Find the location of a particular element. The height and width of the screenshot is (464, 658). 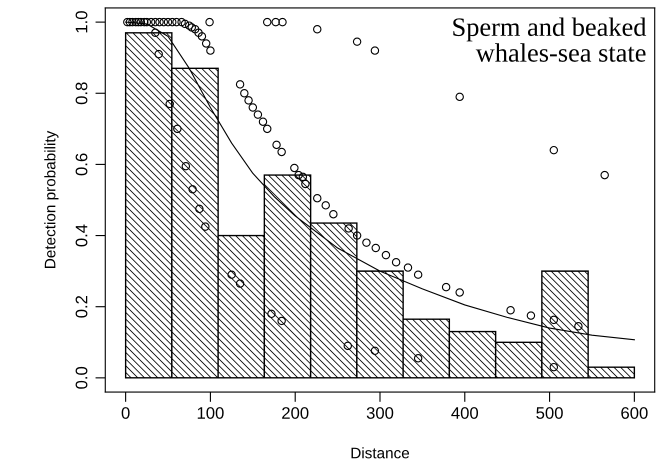

annotation: Sperm and beaked whales-sea state is located at coordinates (549, 39).